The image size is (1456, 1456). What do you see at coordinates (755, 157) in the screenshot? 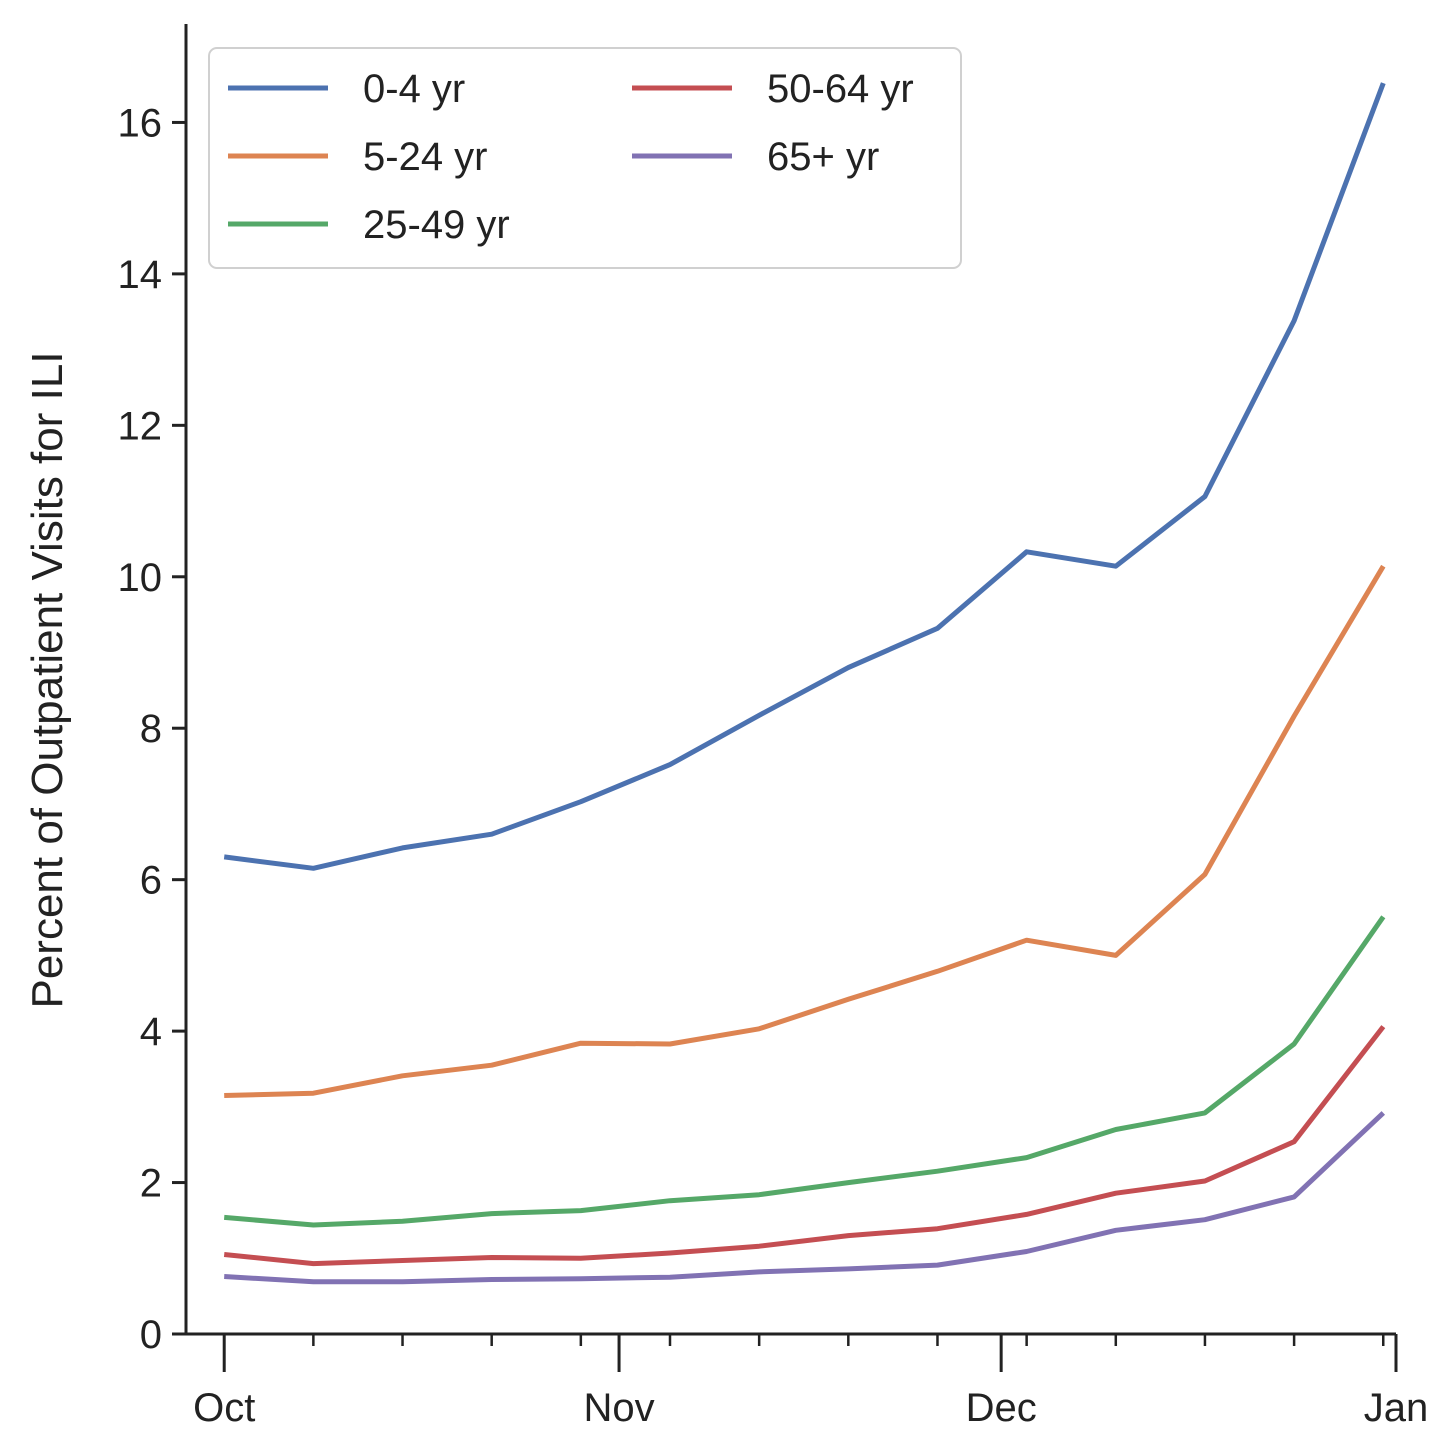
I see `legend-entry: 65+ yr` at bounding box center [755, 157].